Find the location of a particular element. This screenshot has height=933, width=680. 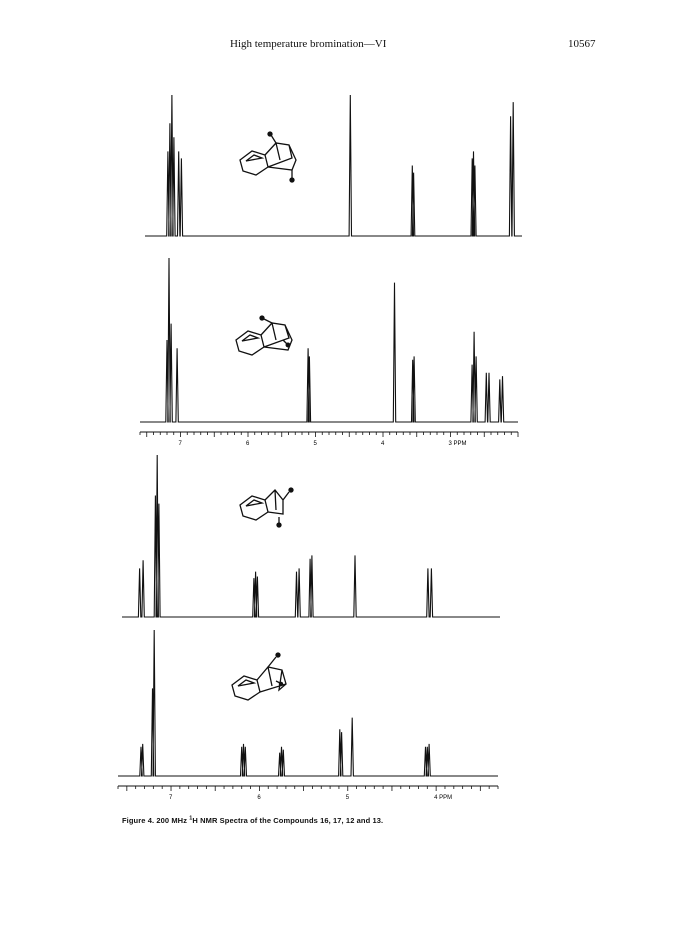

spectrum-4: 7 6 5 4 PPM is located at coordinates (308, 715).